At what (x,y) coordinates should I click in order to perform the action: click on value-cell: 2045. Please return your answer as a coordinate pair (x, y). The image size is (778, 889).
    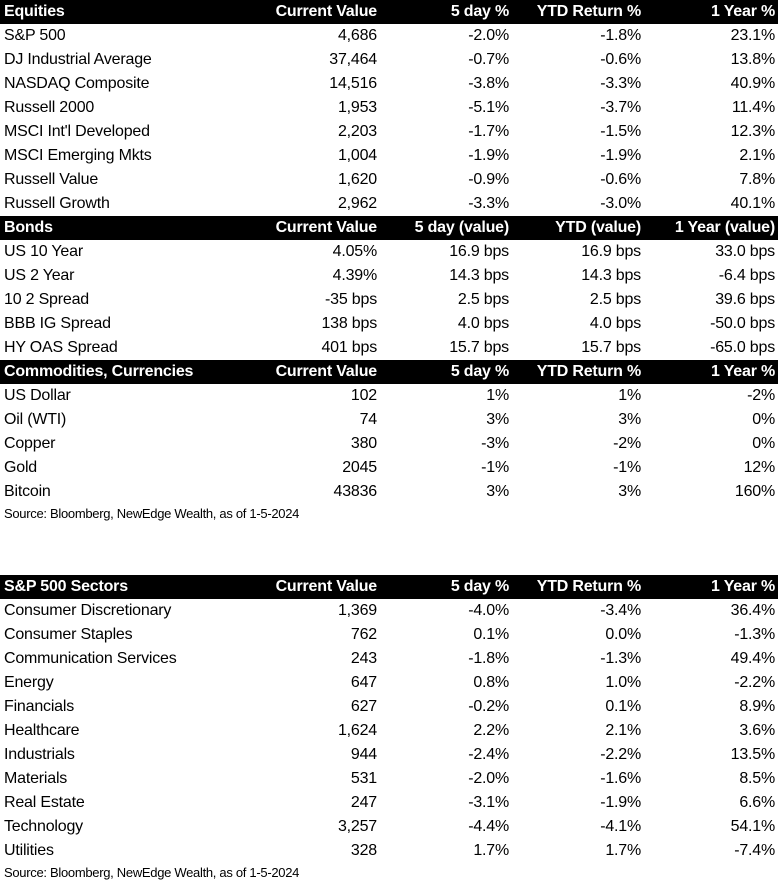
    Looking at the image, I should click on (359, 467).